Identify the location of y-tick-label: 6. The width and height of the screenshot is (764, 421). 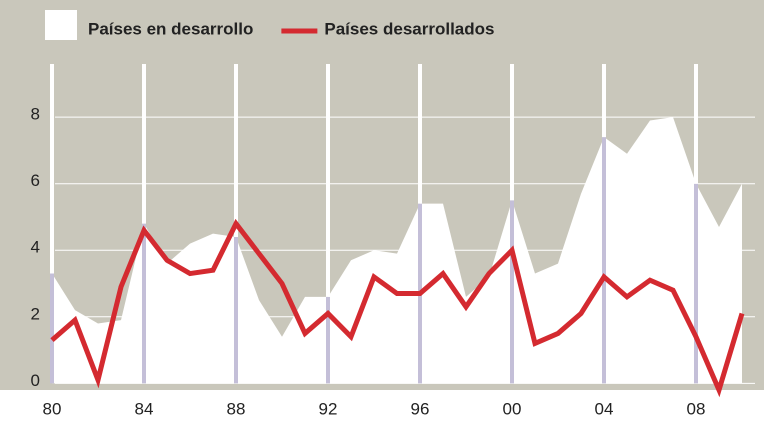
(35, 180).